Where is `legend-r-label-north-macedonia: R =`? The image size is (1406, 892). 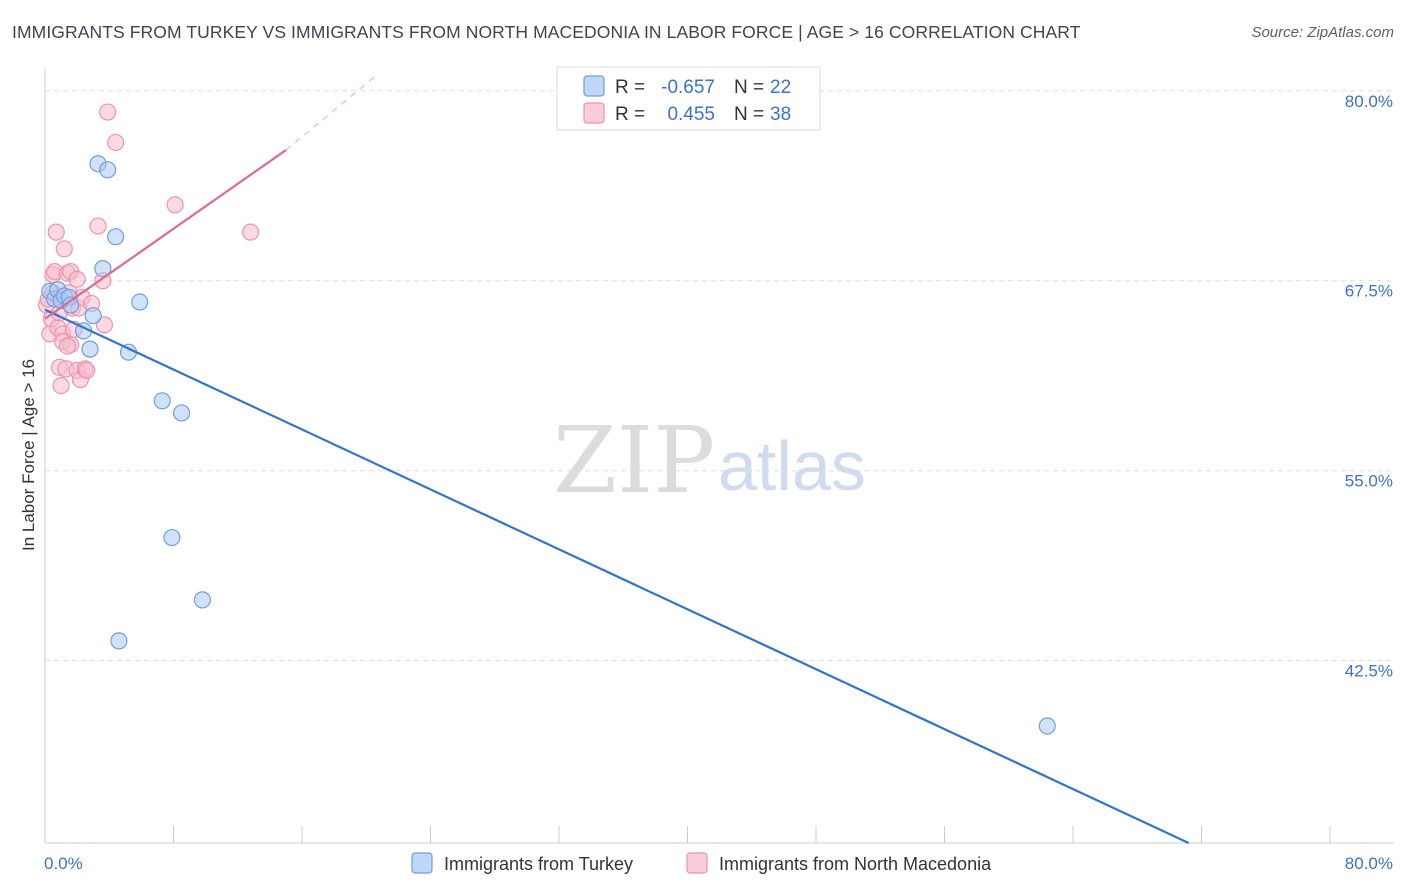
legend-r-label-north-macedonia: R = is located at coordinates (630, 114).